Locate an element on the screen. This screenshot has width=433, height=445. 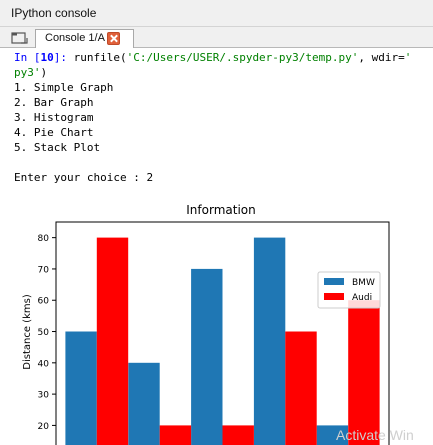
legend-label-audi: Audi is located at coordinates (362, 298).